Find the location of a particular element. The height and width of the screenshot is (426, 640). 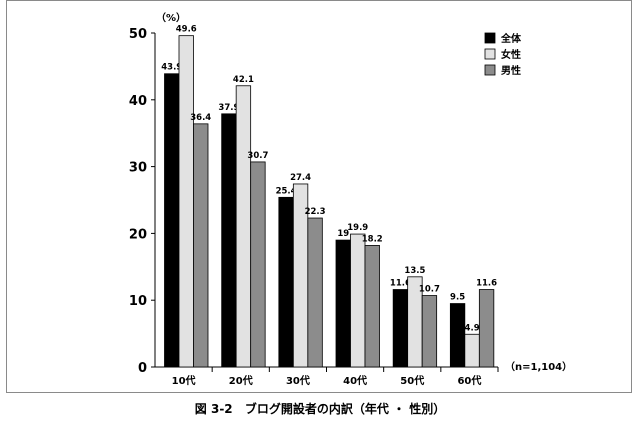

data-label: 19 is located at coordinates (343, 234).